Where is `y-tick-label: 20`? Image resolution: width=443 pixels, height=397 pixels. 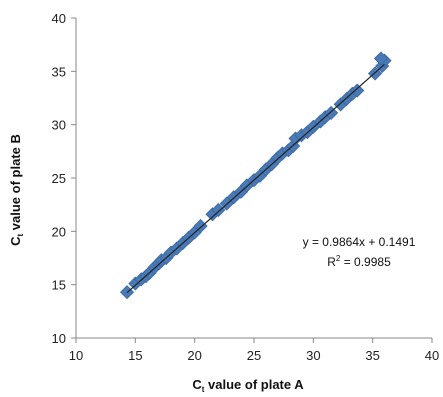 y-tick-label: 20 is located at coordinates (59, 231).